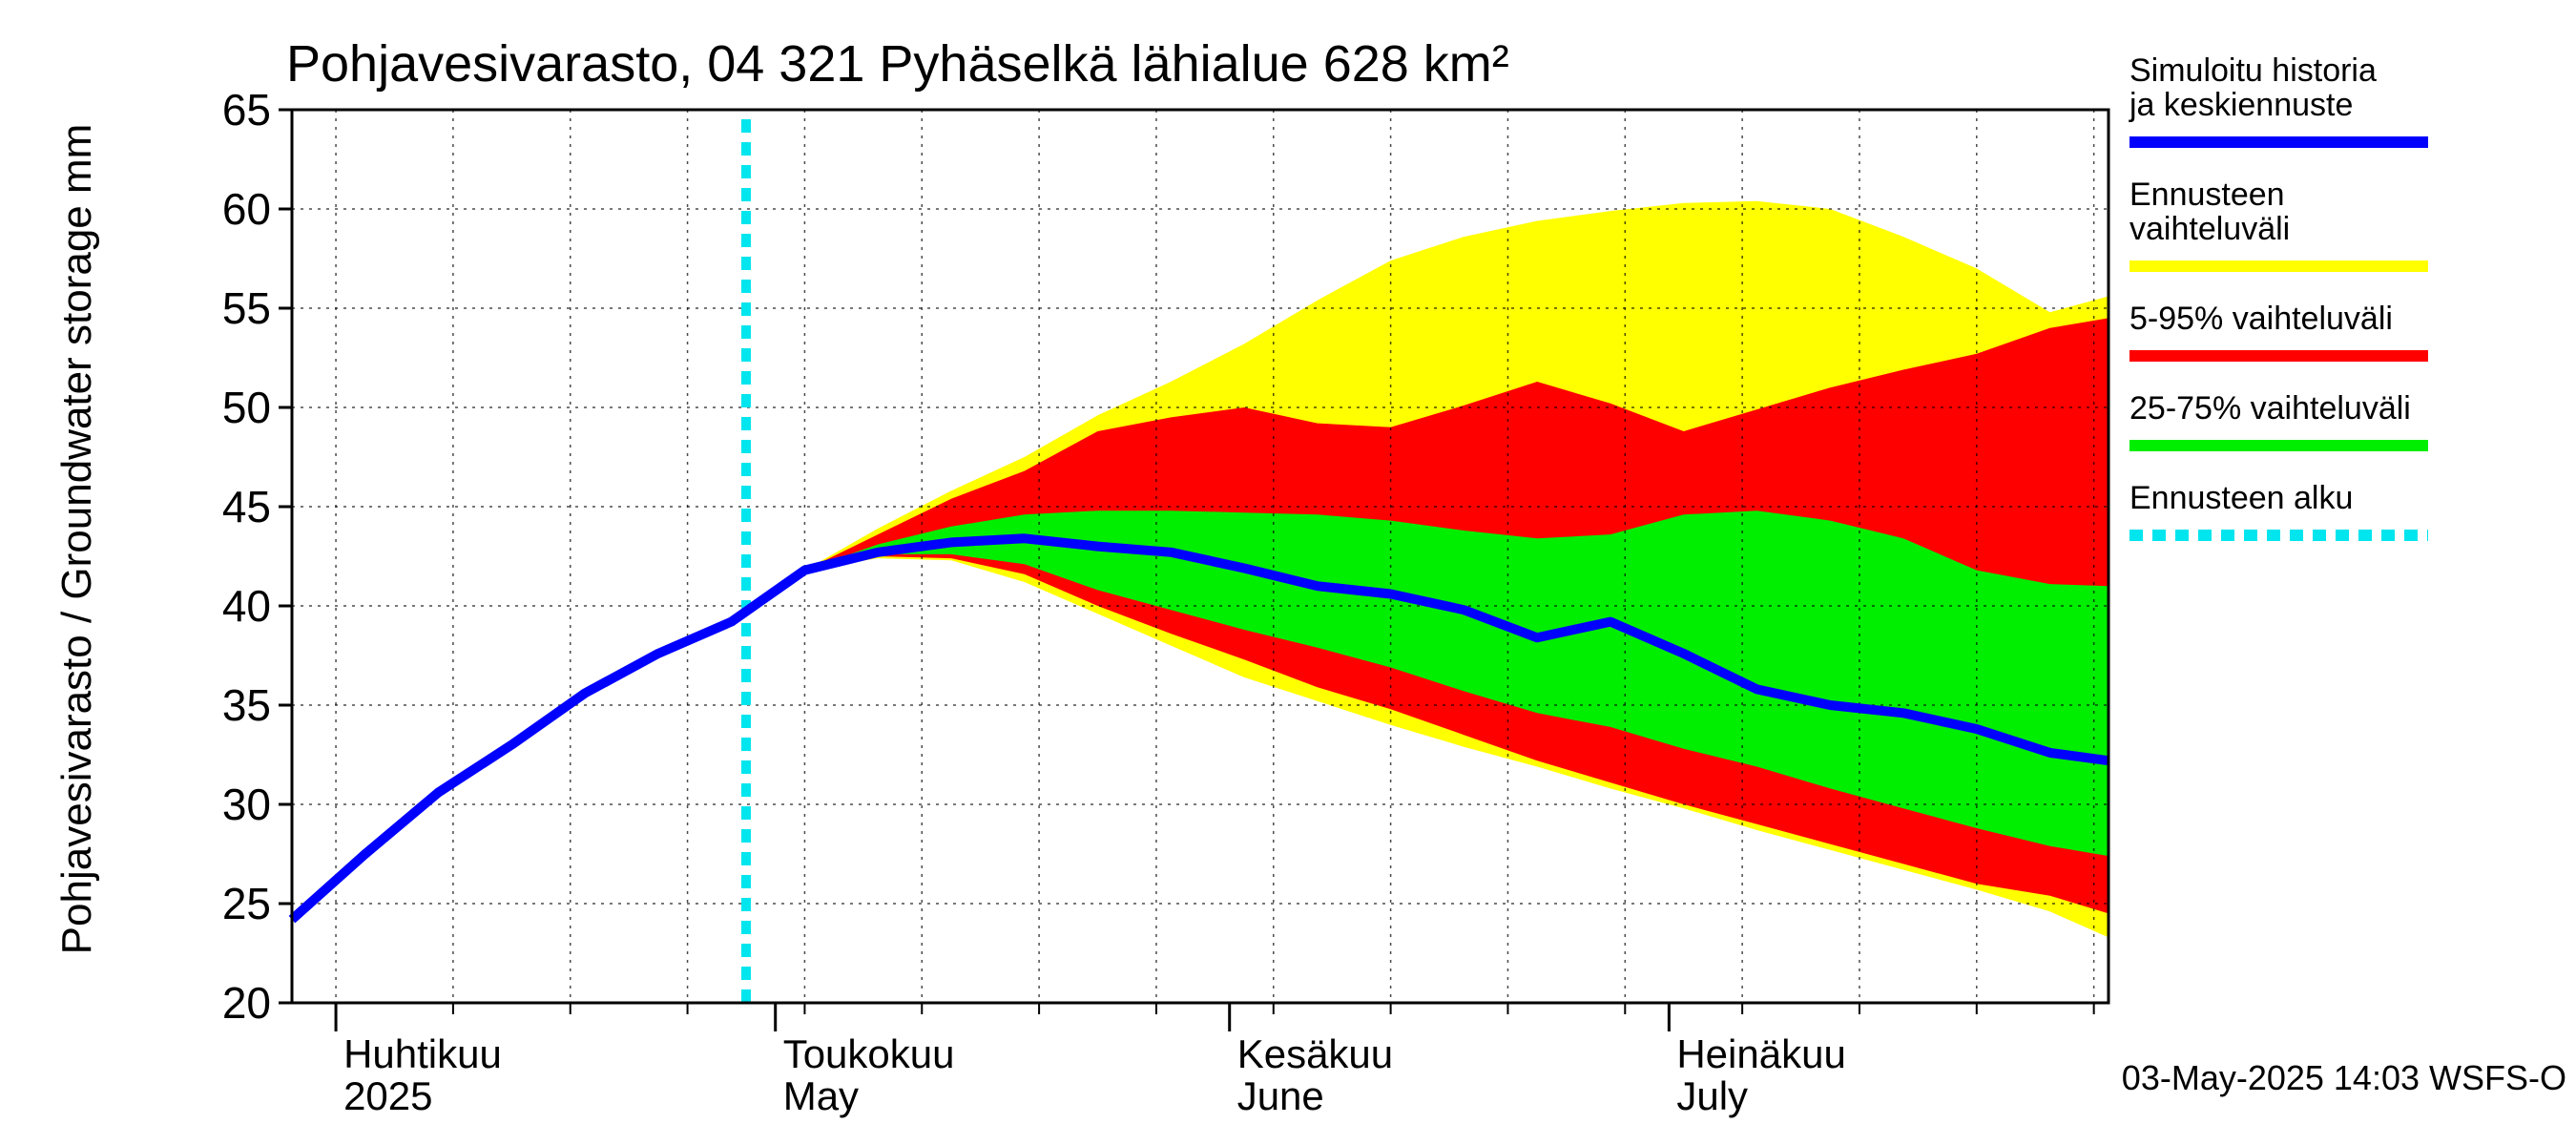 The height and width of the screenshot is (1145, 2576). Describe the element at coordinates (246, 705) in the screenshot. I see `y-tick-label-35: 35` at that location.